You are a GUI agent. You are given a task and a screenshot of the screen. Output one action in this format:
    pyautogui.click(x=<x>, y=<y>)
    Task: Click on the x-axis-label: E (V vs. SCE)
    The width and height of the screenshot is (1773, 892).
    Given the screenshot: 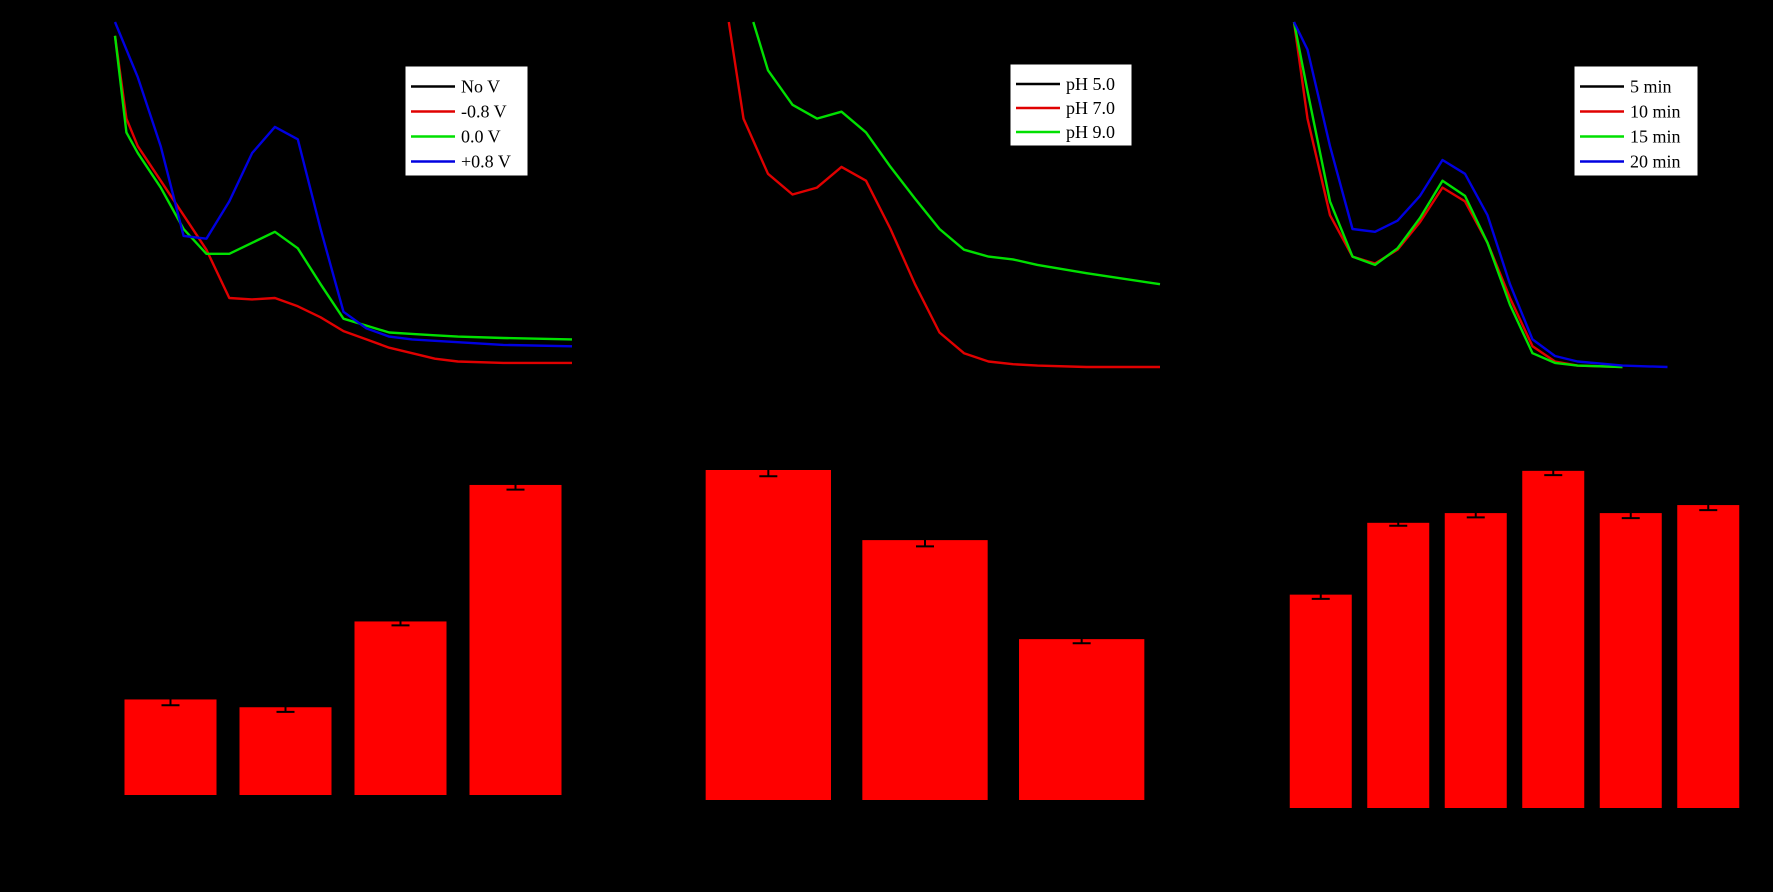 What is the action you would take?
    pyautogui.click(x=343, y=841)
    